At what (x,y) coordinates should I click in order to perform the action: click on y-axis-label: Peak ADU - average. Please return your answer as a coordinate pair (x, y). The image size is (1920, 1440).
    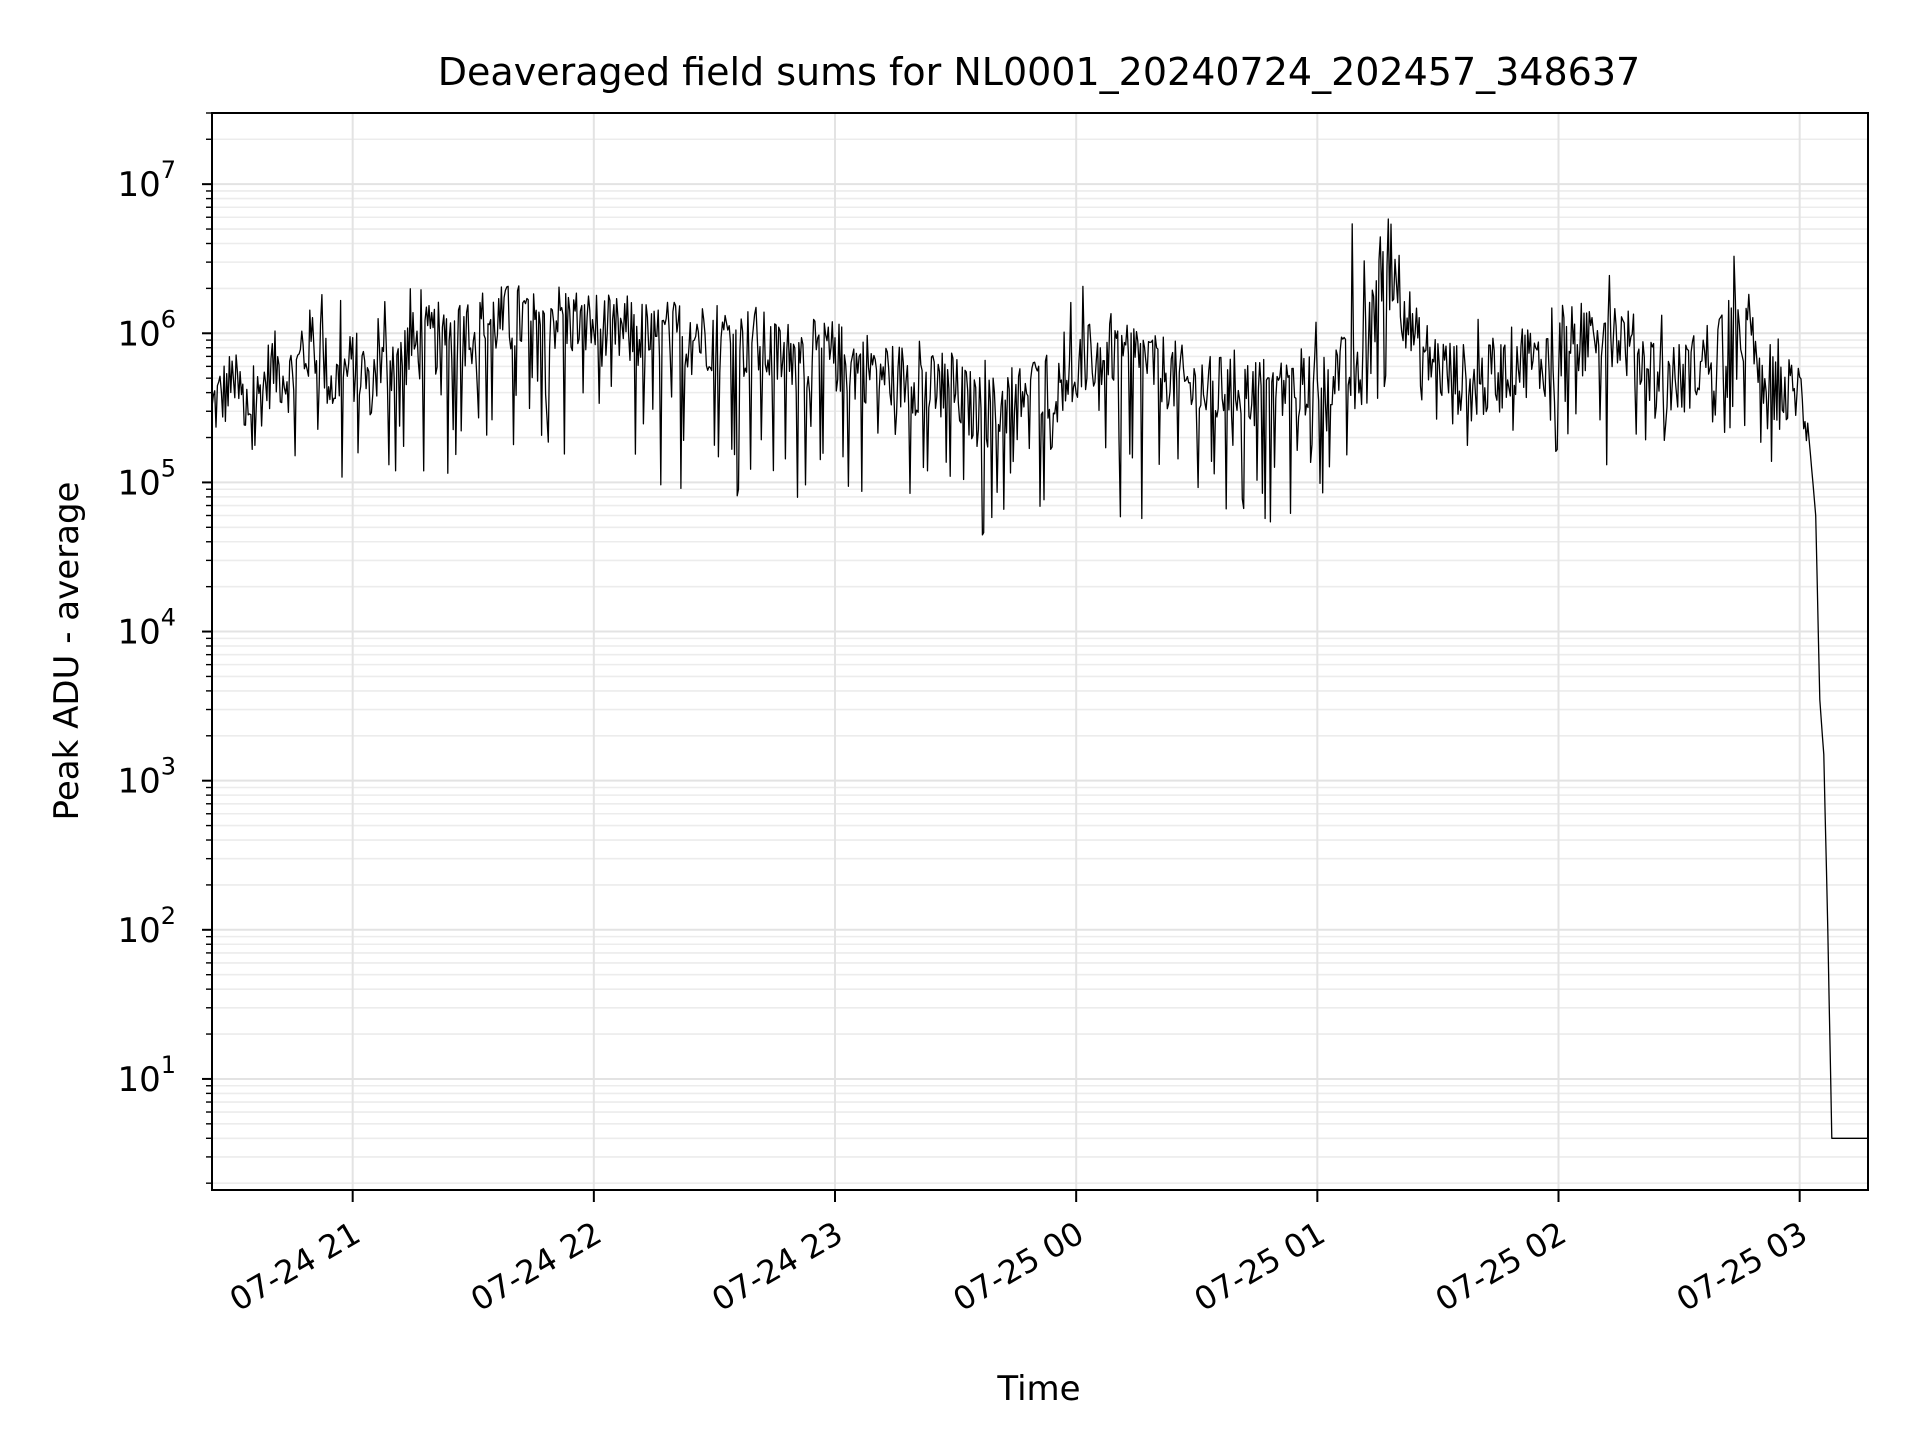
    Looking at the image, I should click on (67, 651).